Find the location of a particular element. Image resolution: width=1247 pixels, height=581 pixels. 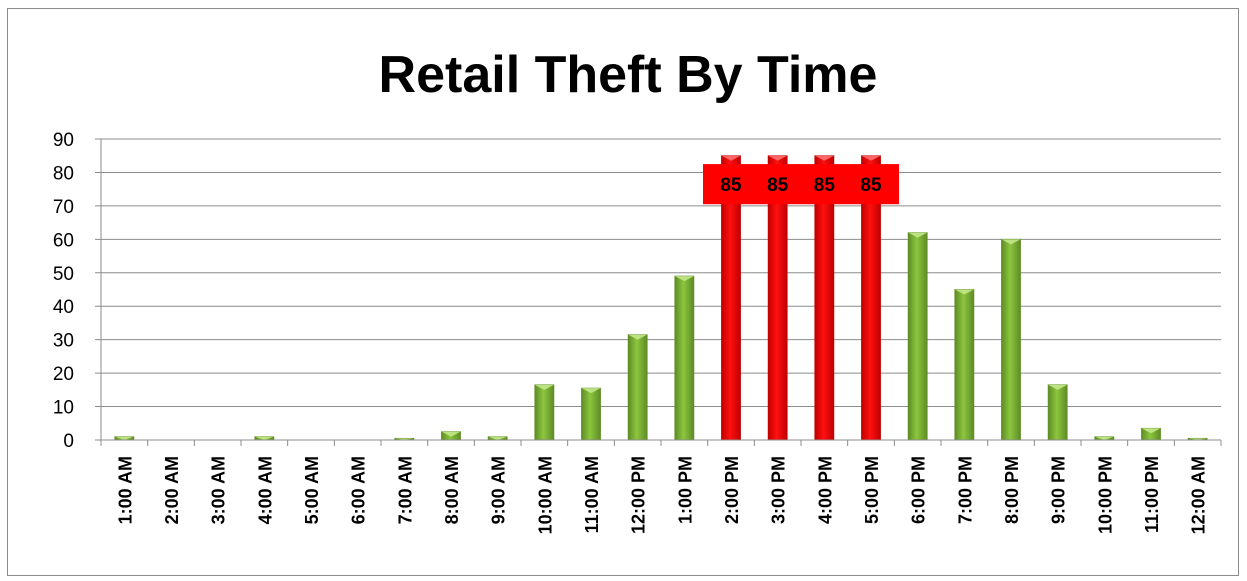

x-tick-label: 12:00 AM is located at coordinates (1199, 495).